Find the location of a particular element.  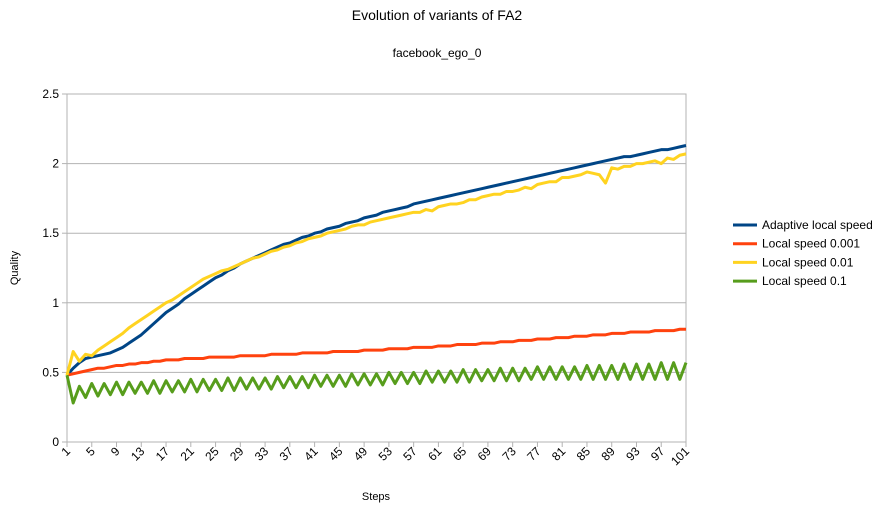

x-tick-label: 25 is located at coordinates (212, 454).